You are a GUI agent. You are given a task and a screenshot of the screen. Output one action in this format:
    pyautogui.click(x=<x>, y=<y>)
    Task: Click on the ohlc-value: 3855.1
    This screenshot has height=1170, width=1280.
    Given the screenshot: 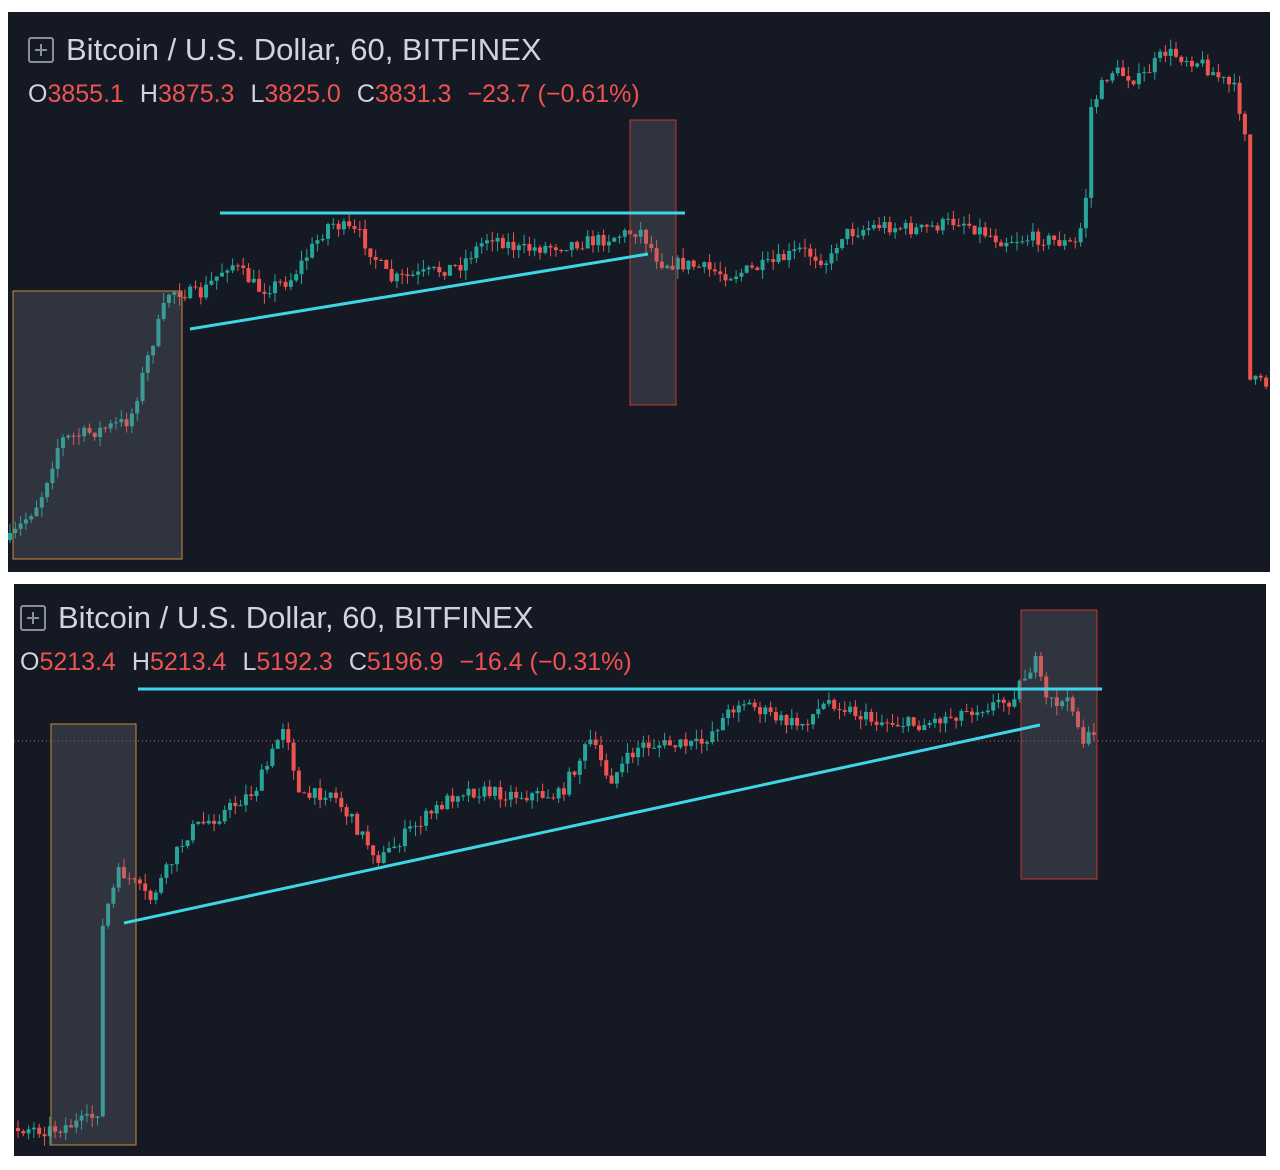 What is the action you would take?
    pyautogui.click(x=85, y=94)
    